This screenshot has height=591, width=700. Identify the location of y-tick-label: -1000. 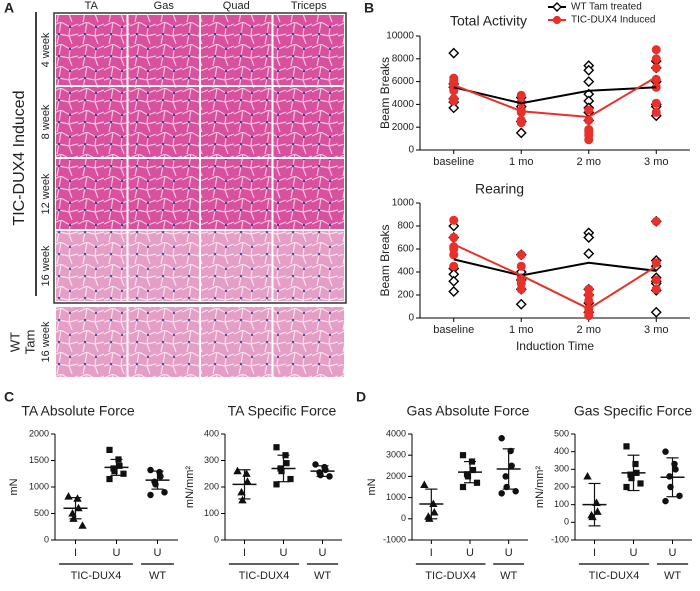
(394, 539).